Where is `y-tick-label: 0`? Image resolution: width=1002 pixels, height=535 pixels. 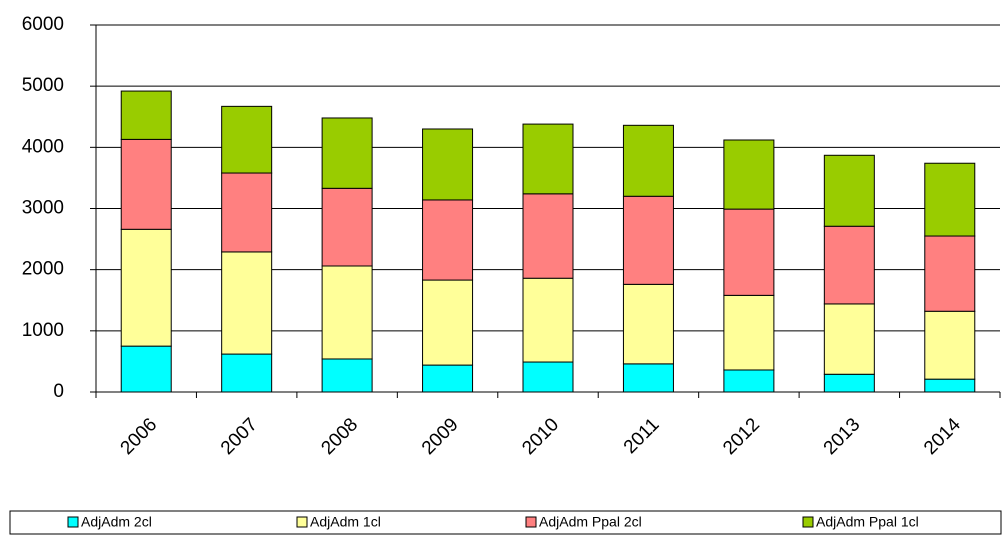
y-tick-label: 0 is located at coordinates (58, 391).